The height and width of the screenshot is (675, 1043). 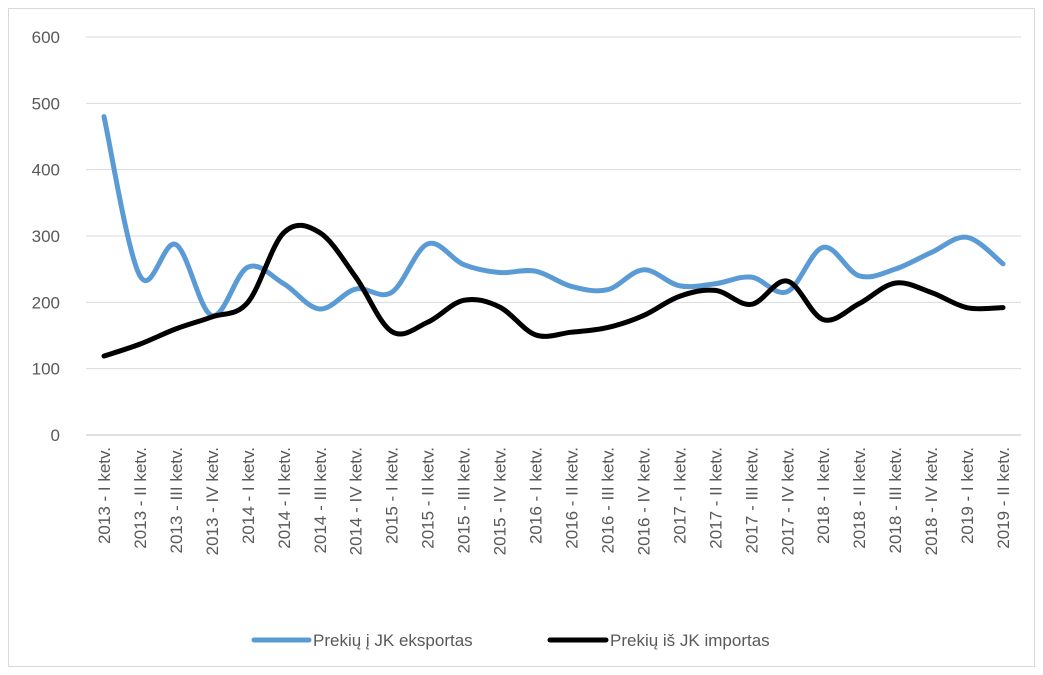 I want to click on x-tick-label: 2013 - II ketv., so click(x=140, y=498).